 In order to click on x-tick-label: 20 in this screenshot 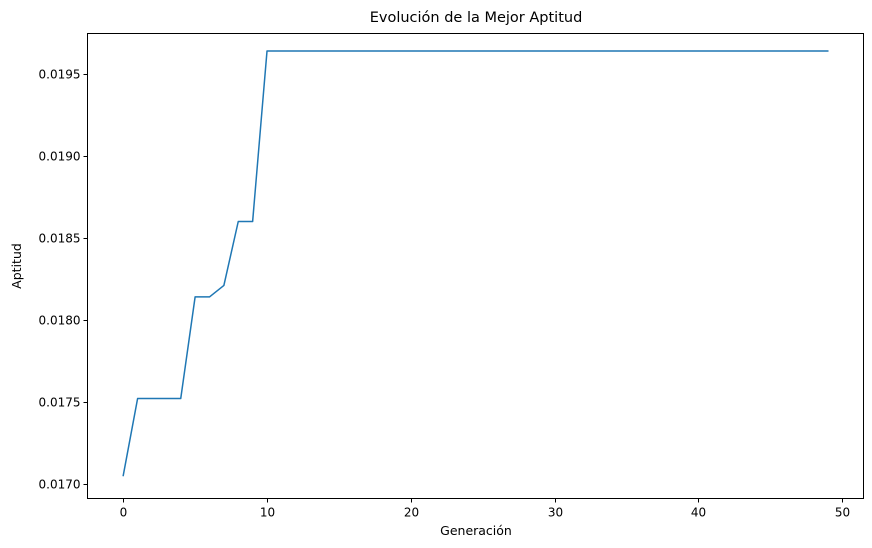, I will do `click(411, 513)`.